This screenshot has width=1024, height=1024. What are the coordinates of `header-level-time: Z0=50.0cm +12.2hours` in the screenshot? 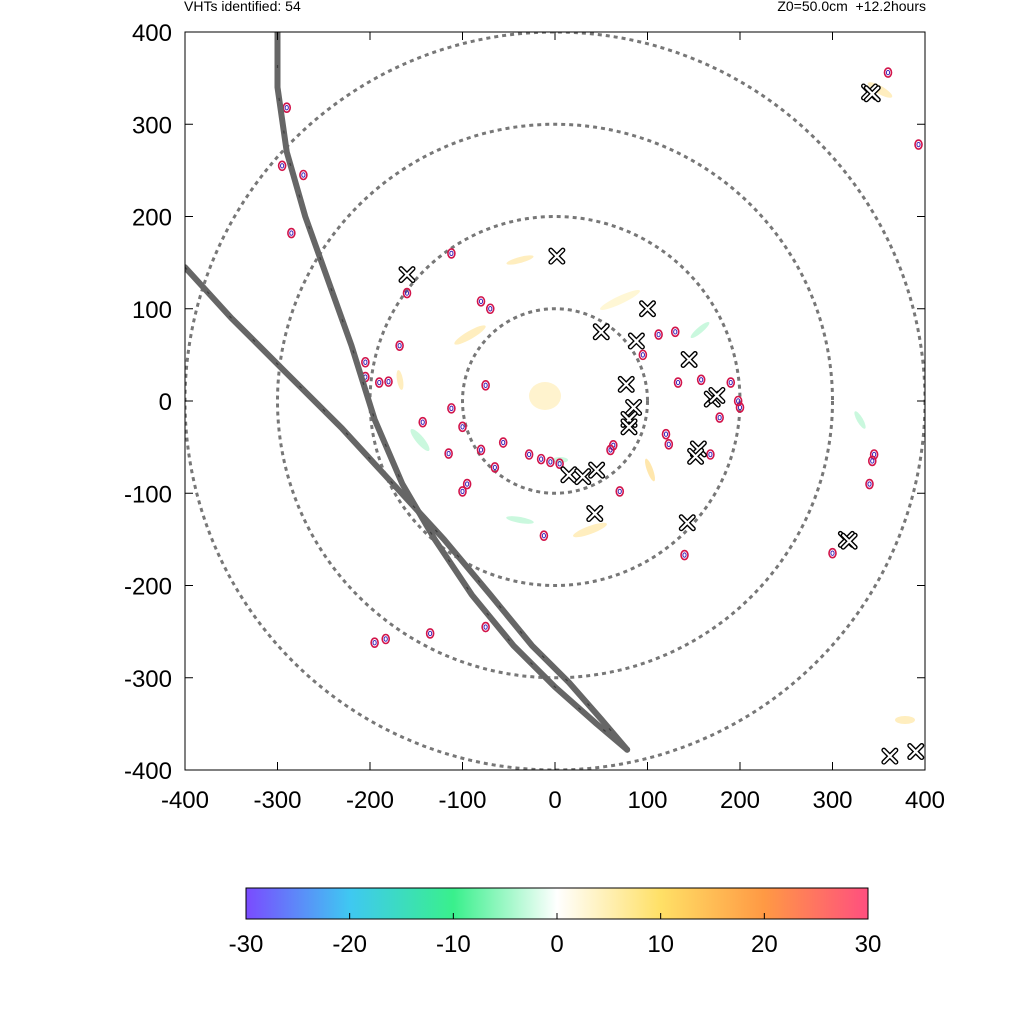 It's located at (851, 7).